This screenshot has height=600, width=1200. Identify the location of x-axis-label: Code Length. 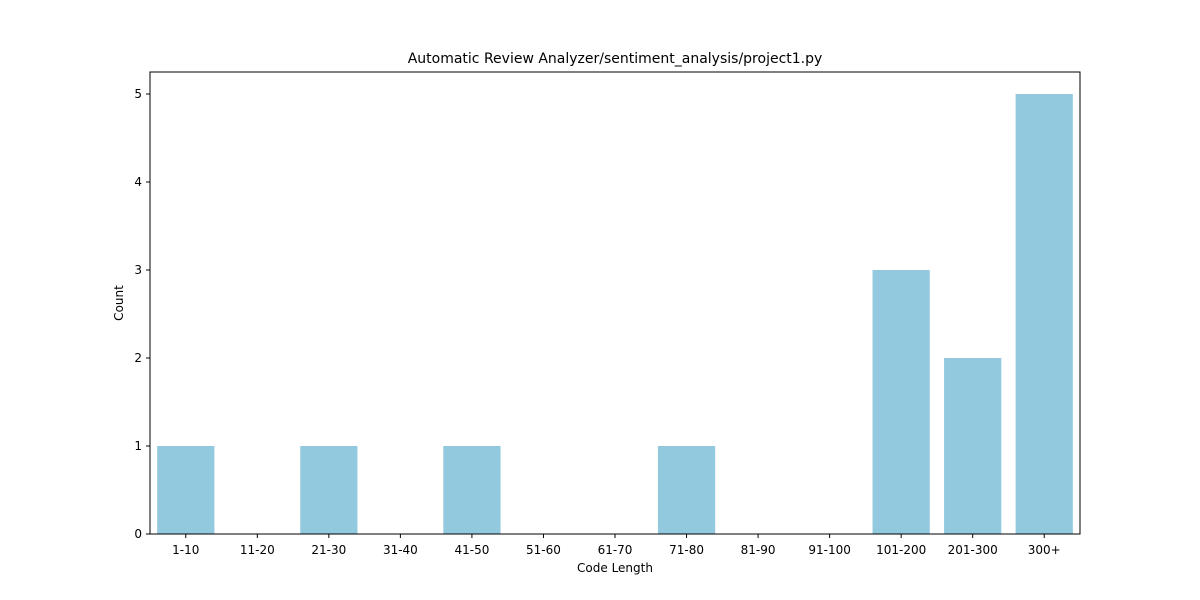
(615, 568).